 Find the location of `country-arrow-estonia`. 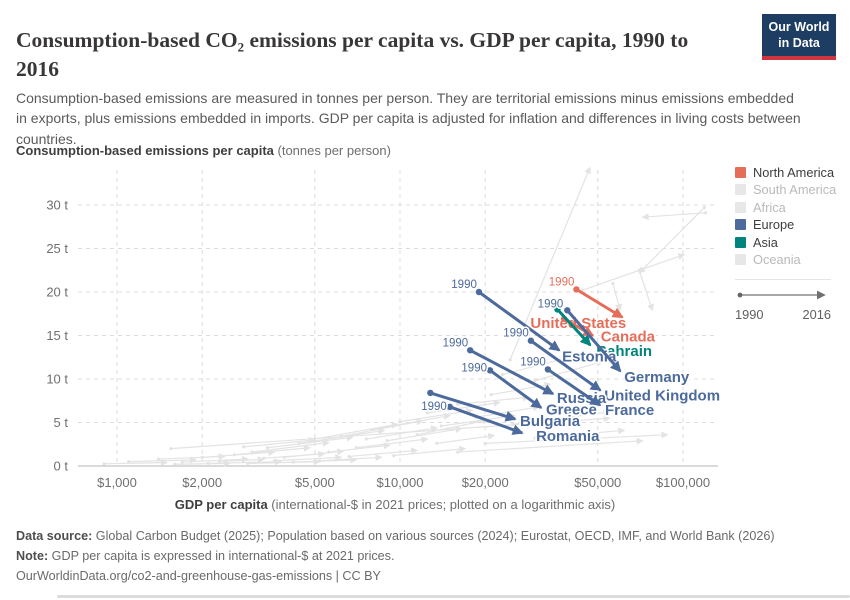

country-arrow-estonia is located at coordinates (519, 321).